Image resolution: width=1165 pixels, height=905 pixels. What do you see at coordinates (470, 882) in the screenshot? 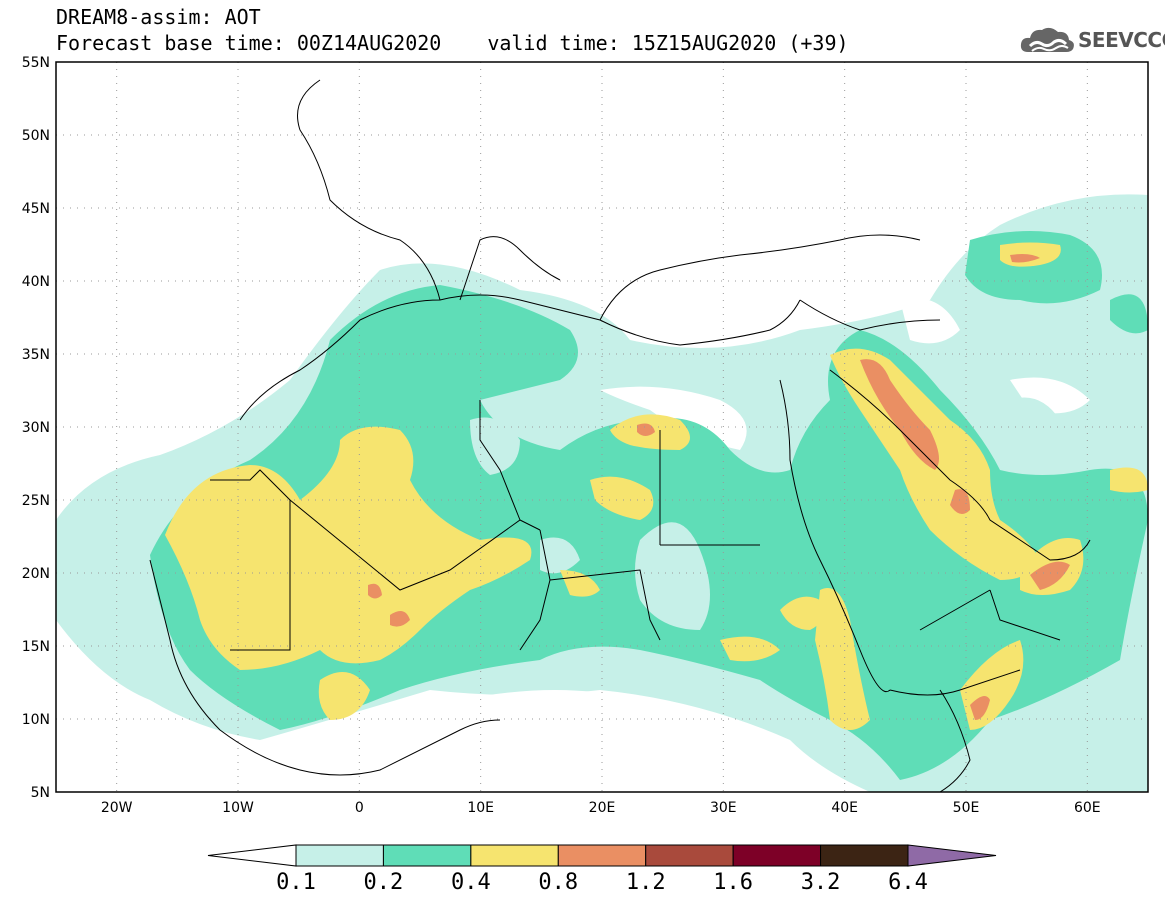
I see `colorbar-label: 0.4` at bounding box center [470, 882].